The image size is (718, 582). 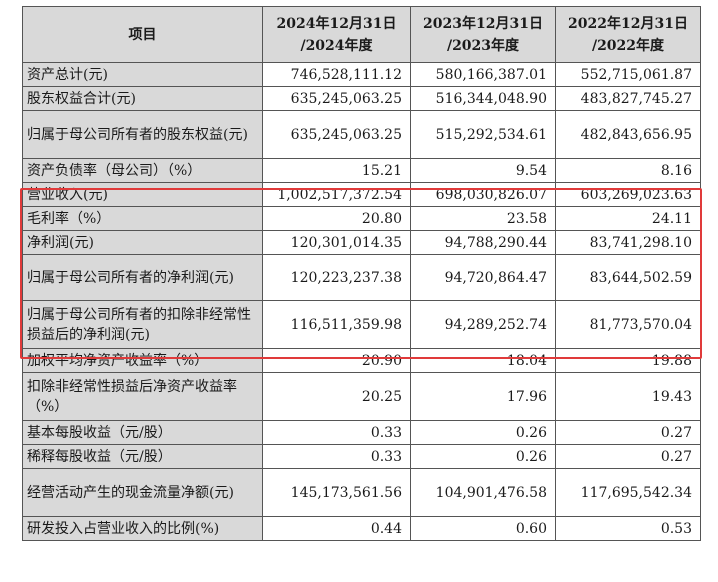 What do you see at coordinates (483, 242) in the screenshot?
I see `cell-2023: 94,788,290.44` at bounding box center [483, 242].